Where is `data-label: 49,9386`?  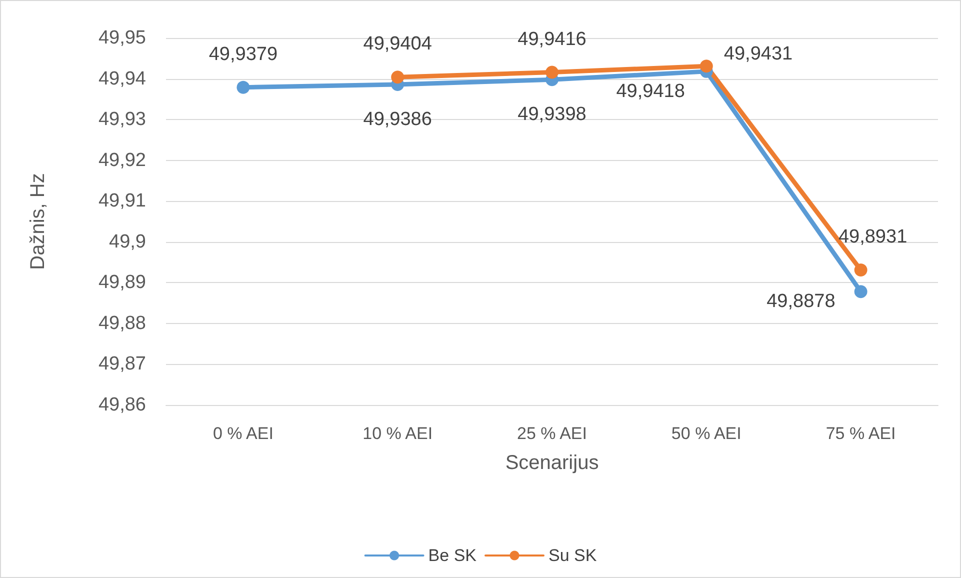
data-label: 49,9386 is located at coordinates (397, 119).